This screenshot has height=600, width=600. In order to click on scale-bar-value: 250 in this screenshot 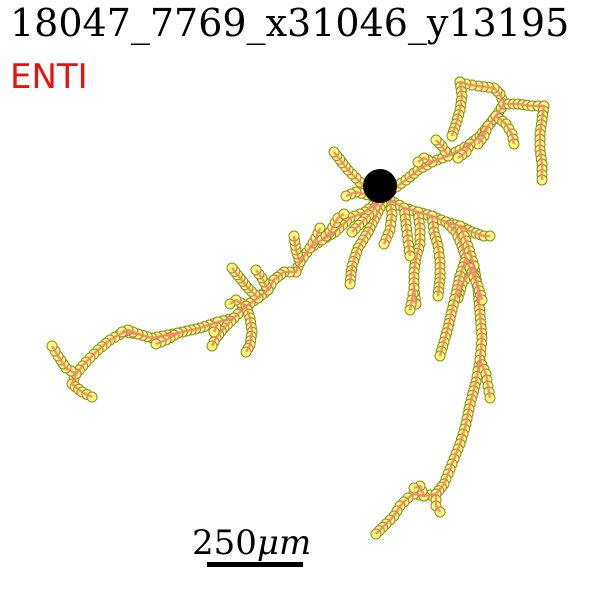, I will do `click(224, 543)`.